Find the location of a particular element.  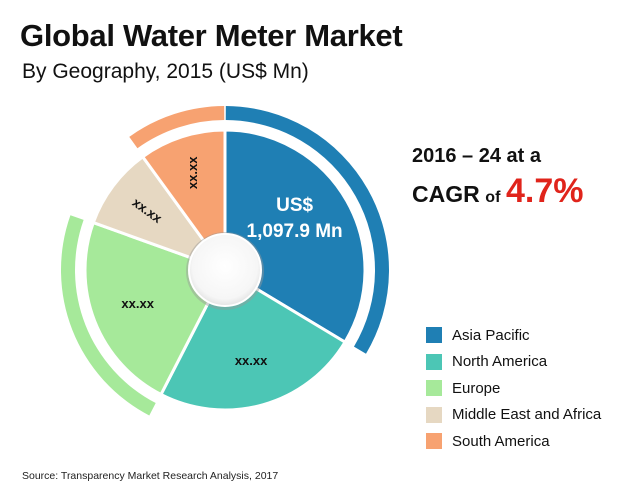

legend-label: South America is located at coordinates (501, 441).